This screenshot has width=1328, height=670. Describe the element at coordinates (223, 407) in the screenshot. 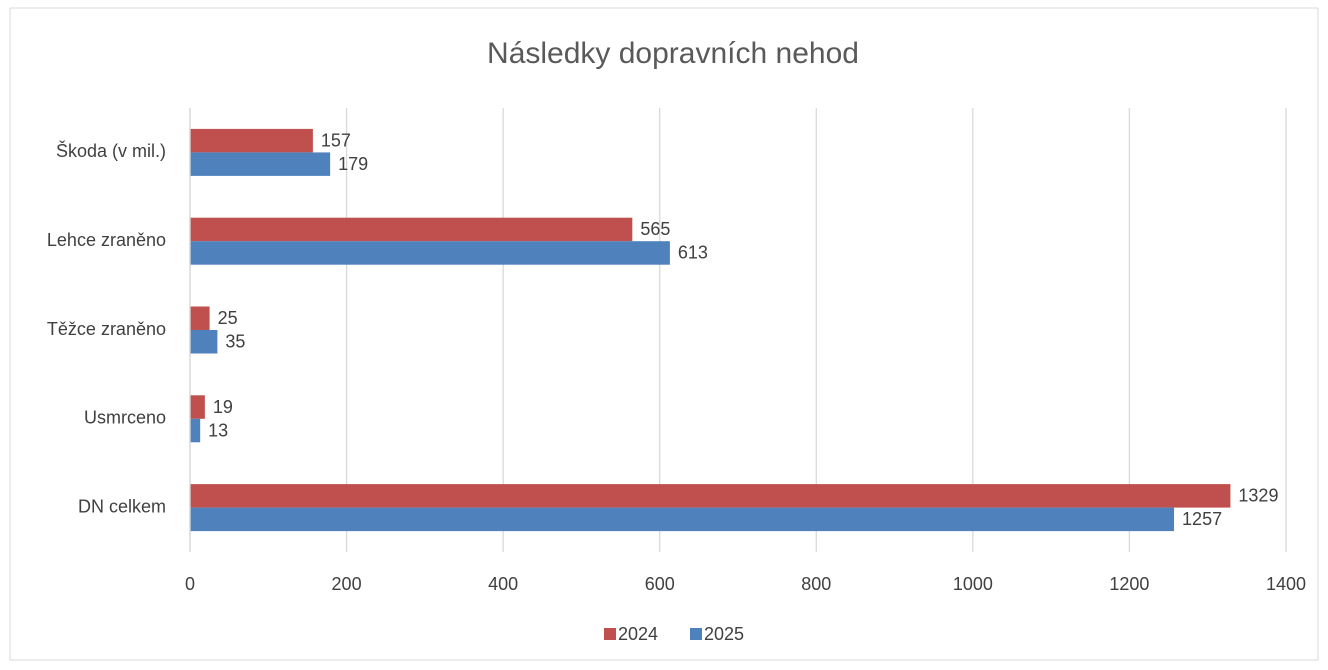

I see `data-label: 19` at that location.